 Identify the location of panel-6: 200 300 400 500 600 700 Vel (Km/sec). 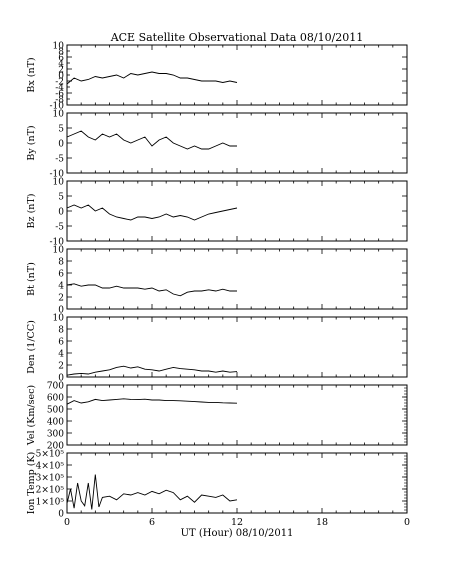
(217, 417).